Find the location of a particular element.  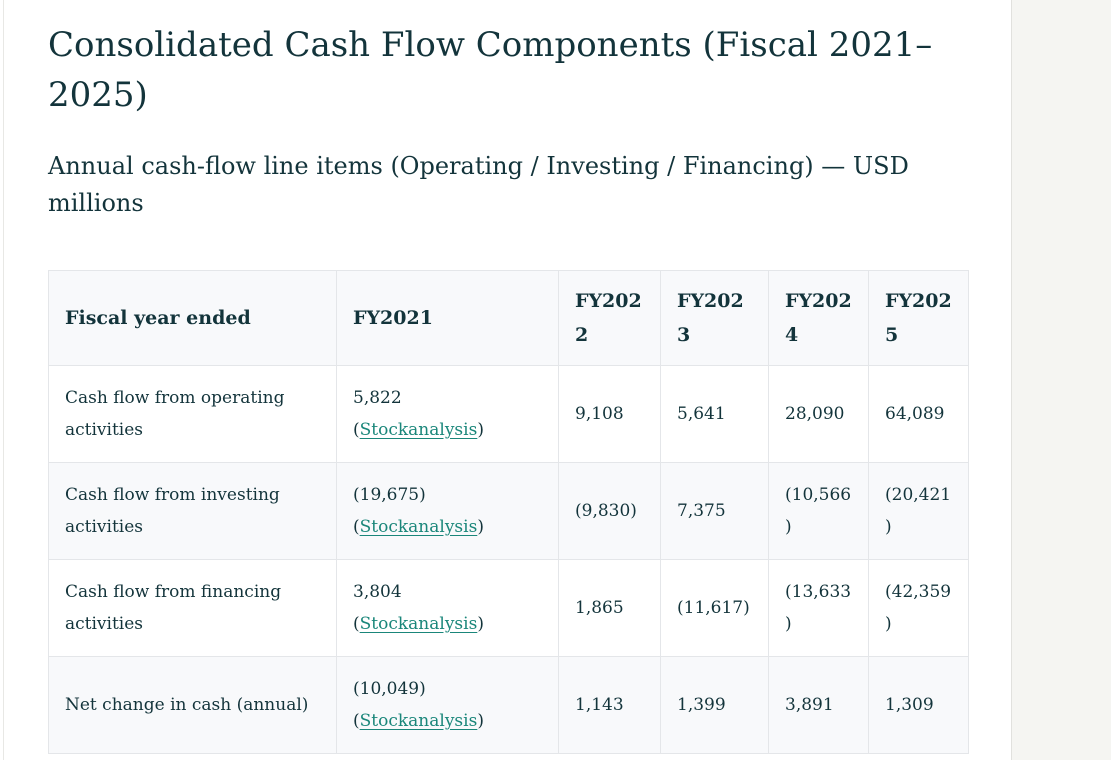

cell-fy2025: 64,089 is located at coordinates (918, 414).